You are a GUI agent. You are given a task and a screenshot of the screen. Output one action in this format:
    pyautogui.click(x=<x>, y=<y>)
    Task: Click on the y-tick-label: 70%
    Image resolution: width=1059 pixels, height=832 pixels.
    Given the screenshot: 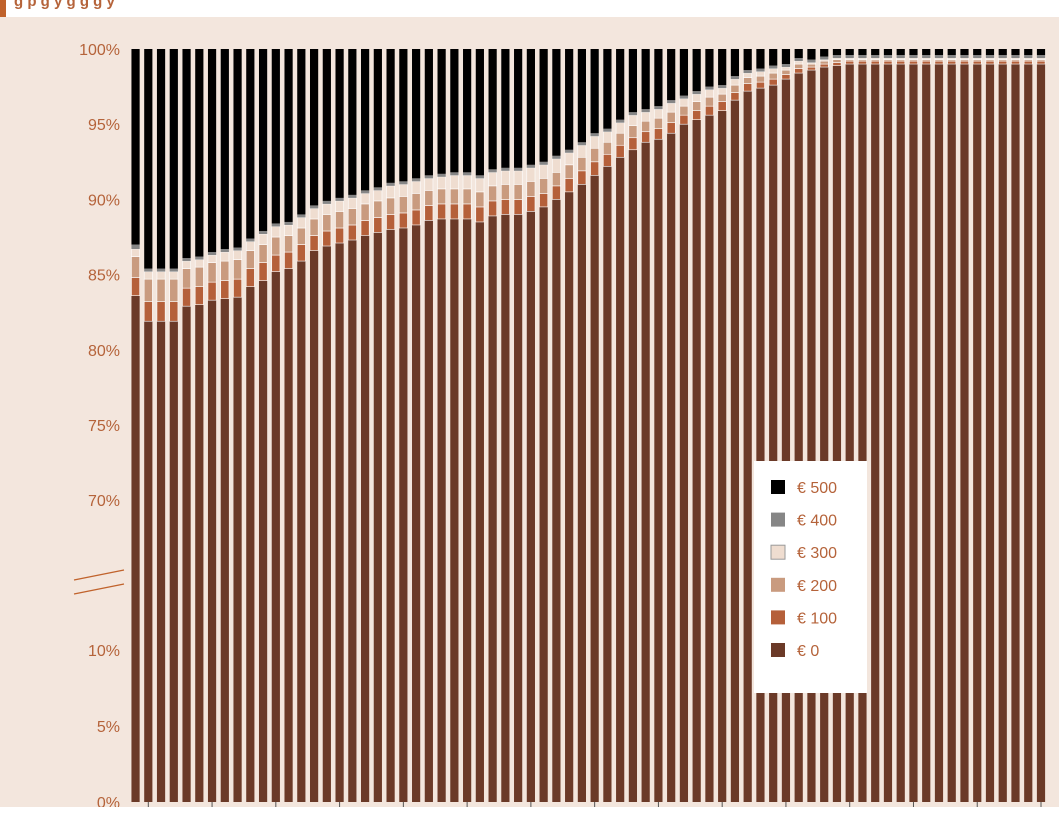 What is the action you would take?
    pyautogui.click(x=104, y=501)
    